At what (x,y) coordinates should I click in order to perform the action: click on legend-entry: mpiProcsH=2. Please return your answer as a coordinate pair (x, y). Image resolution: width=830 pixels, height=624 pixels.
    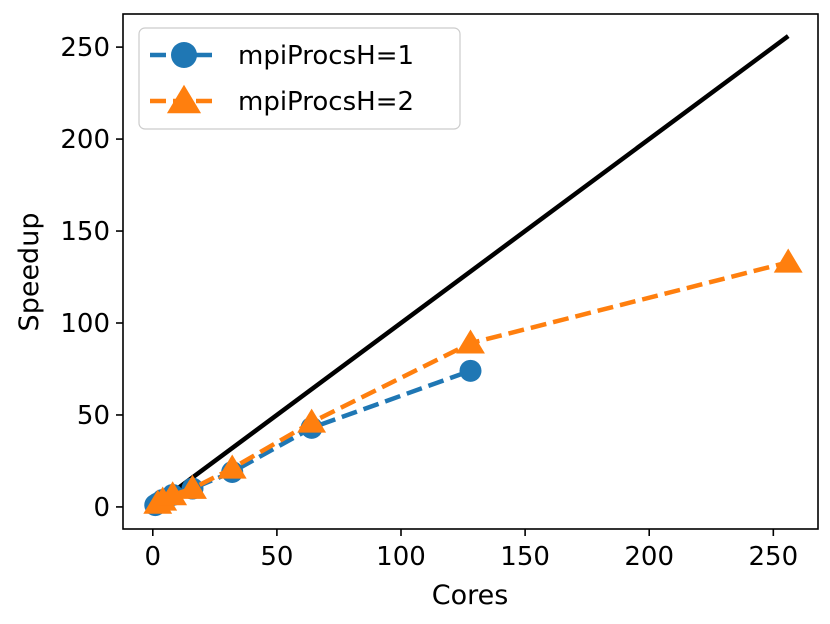
    Looking at the image, I should click on (282, 100).